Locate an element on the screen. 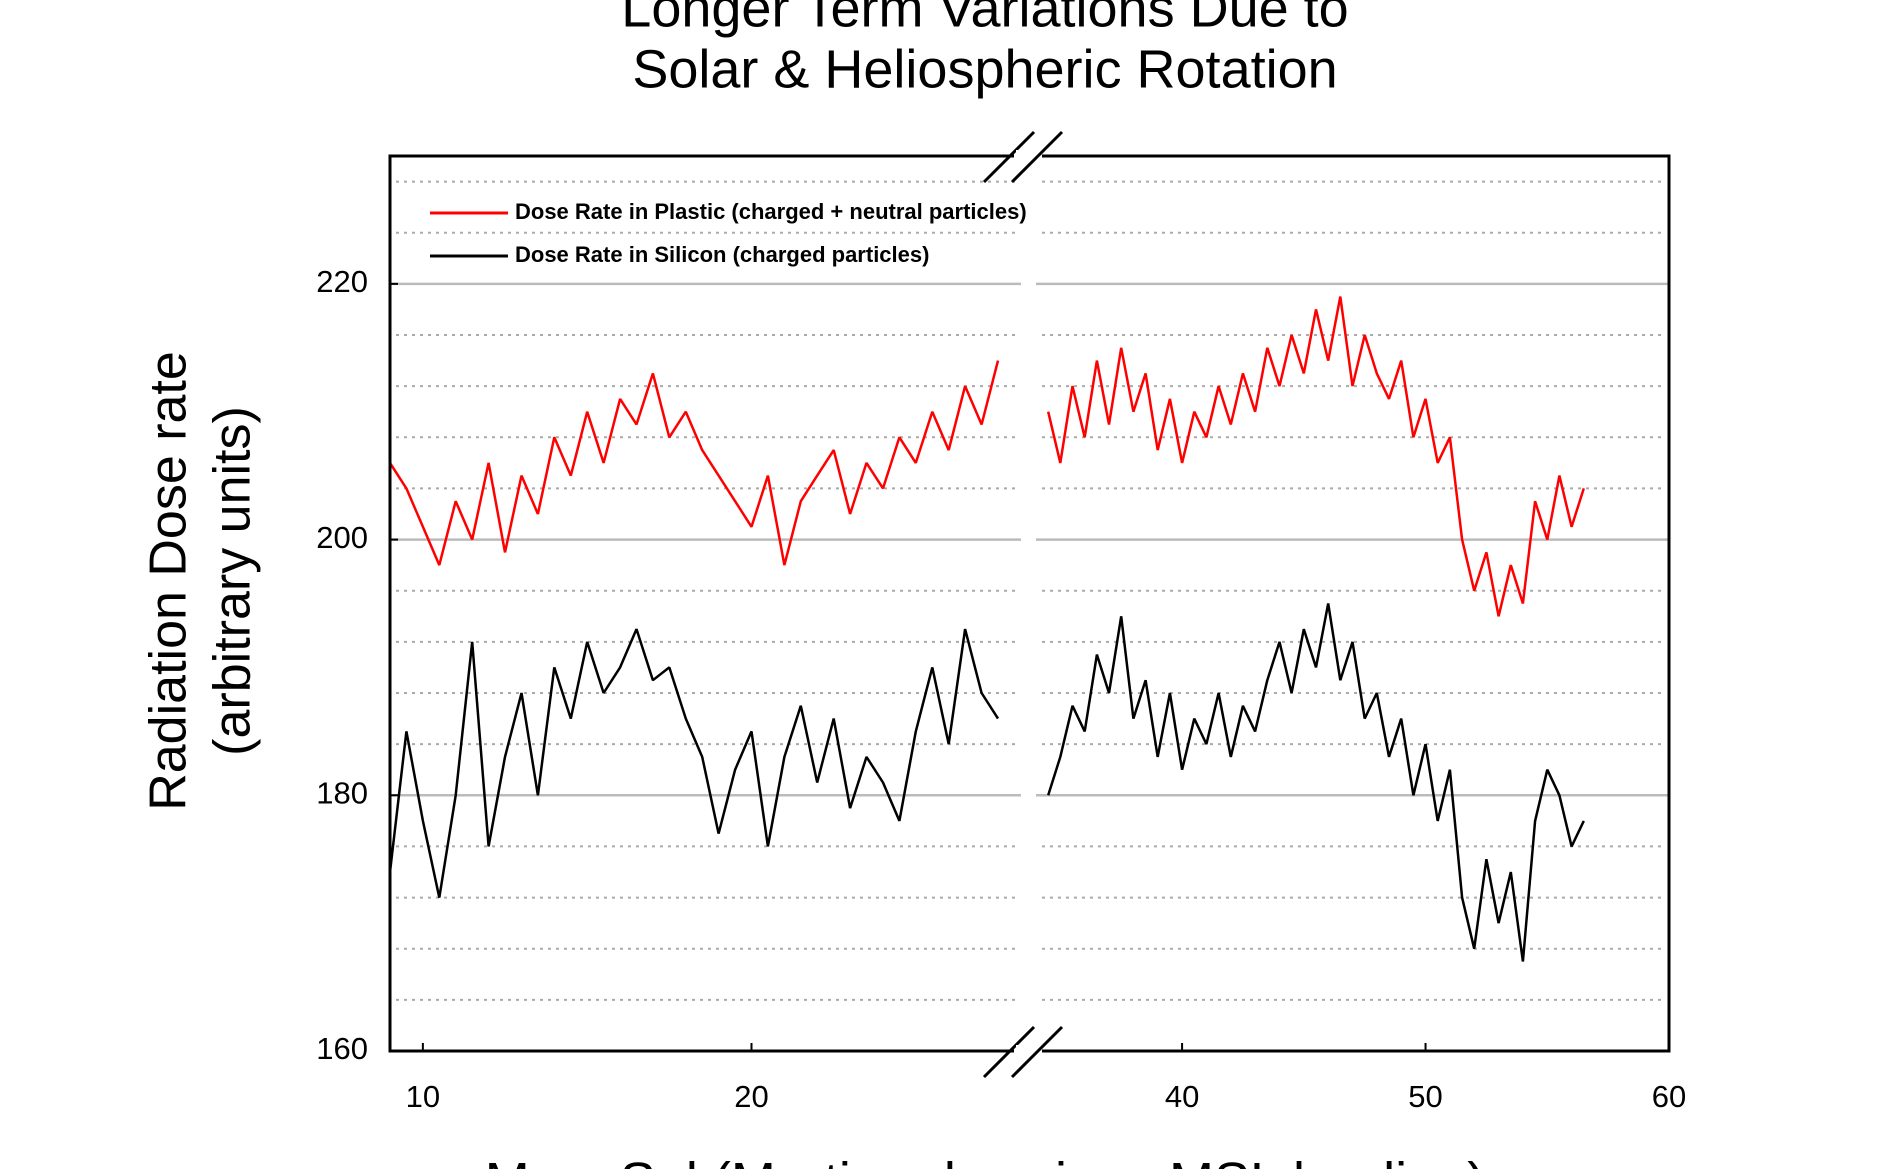 Image resolution: width=1889 pixels, height=1169 pixels. y-axis-label: (arbitrary units) is located at coordinates (233, 581).